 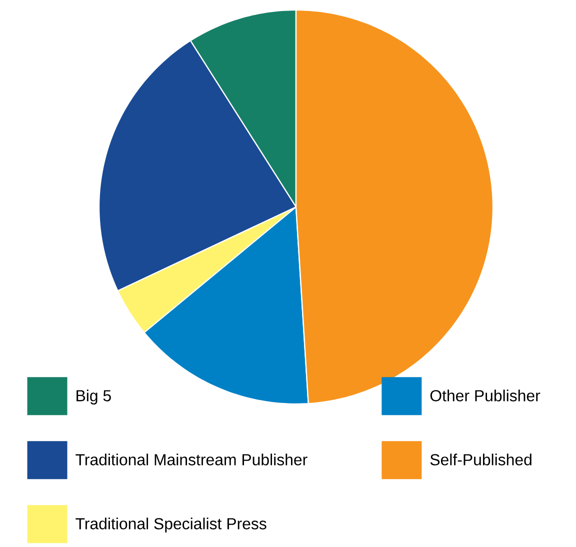 What do you see at coordinates (485, 396) in the screenshot?
I see `legend-label: Other Publisher` at bounding box center [485, 396].